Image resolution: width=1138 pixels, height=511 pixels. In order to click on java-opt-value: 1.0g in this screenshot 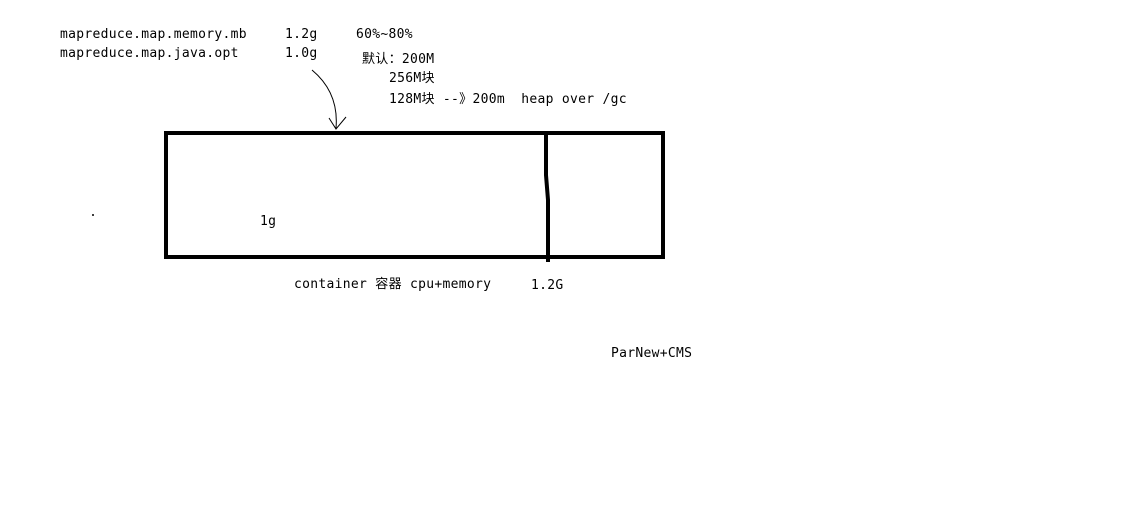, I will do `click(301, 53)`.